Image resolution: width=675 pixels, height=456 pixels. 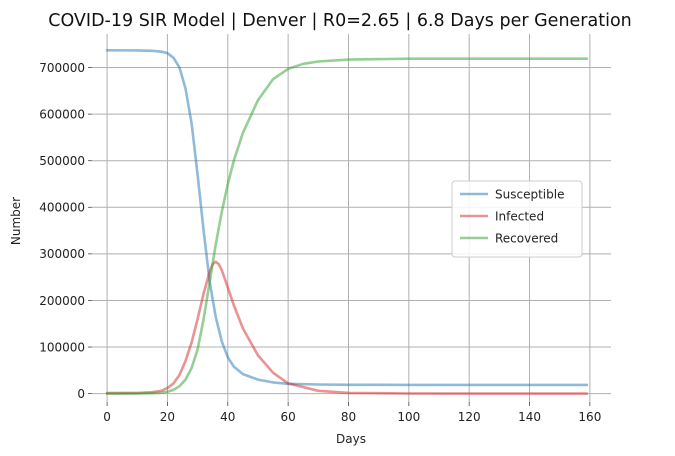 What do you see at coordinates (469, 417) in the screenshot?
I see `x-tick-label: 120` at bounding box center [469, 417].